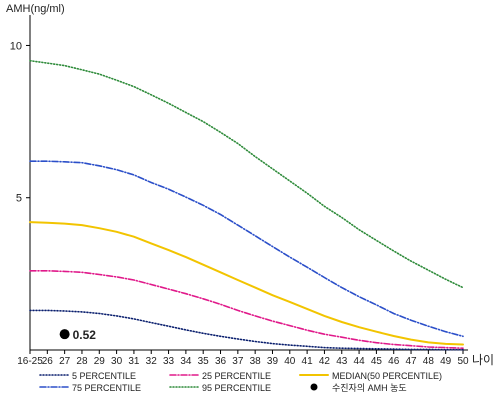 Image resolution: width=500 pixels, height=400 pixels. What do you see at coordinates (64, 334) in the screenshot?
I see `patient-amh-marker` at bounding box center [64, 334].